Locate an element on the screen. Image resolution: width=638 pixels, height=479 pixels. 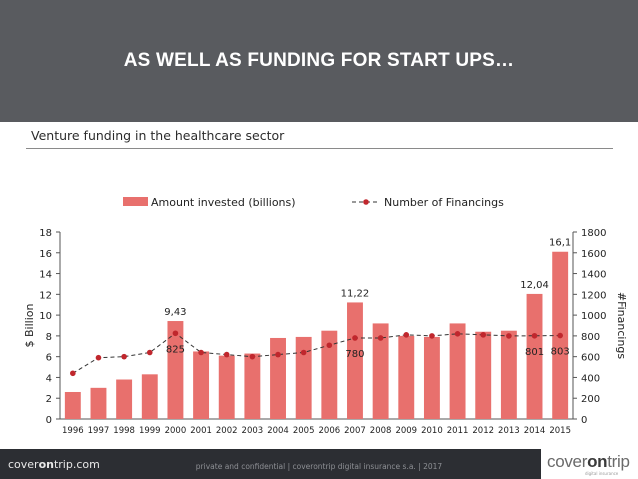
left-tick-label: 0 is located at coordinates (49, 420).